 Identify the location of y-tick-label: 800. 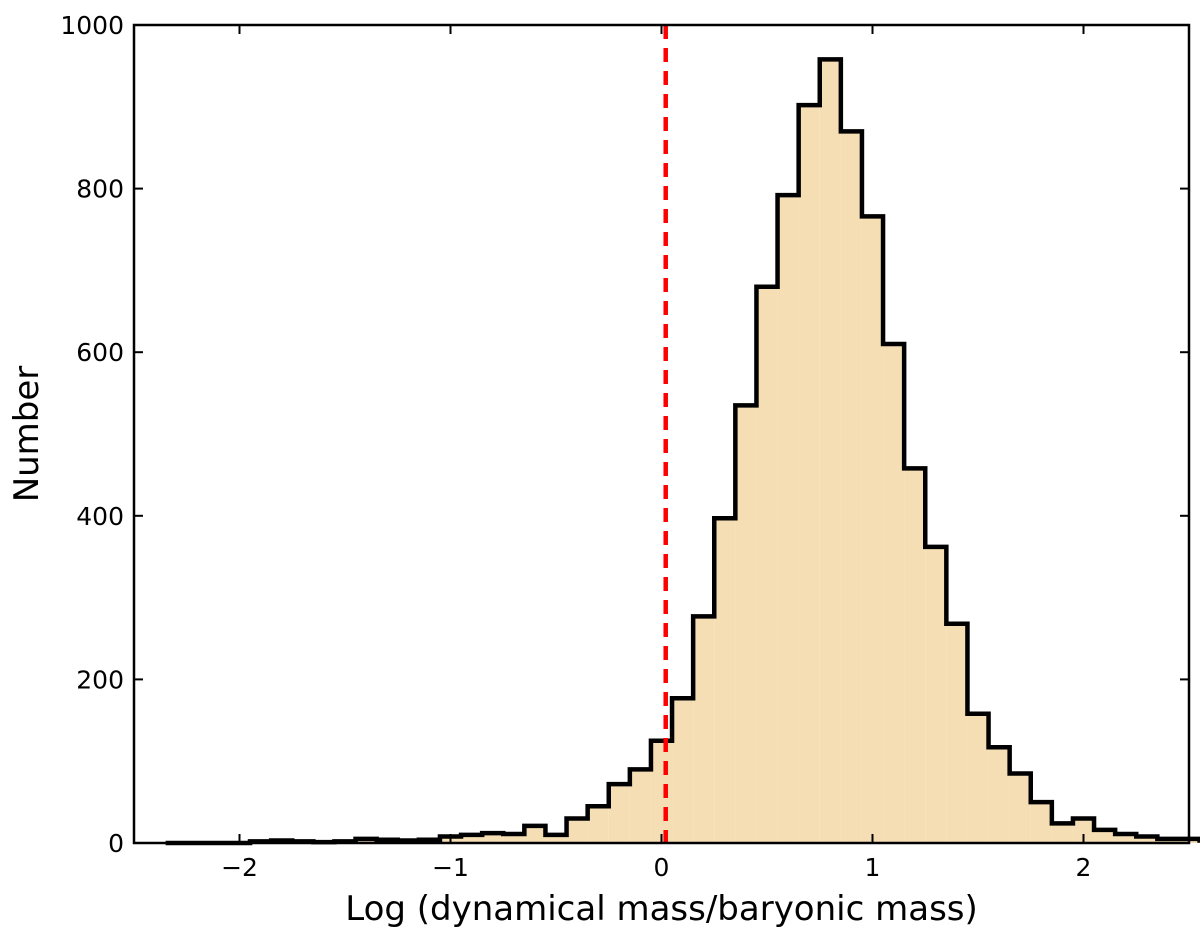
(100, 189).